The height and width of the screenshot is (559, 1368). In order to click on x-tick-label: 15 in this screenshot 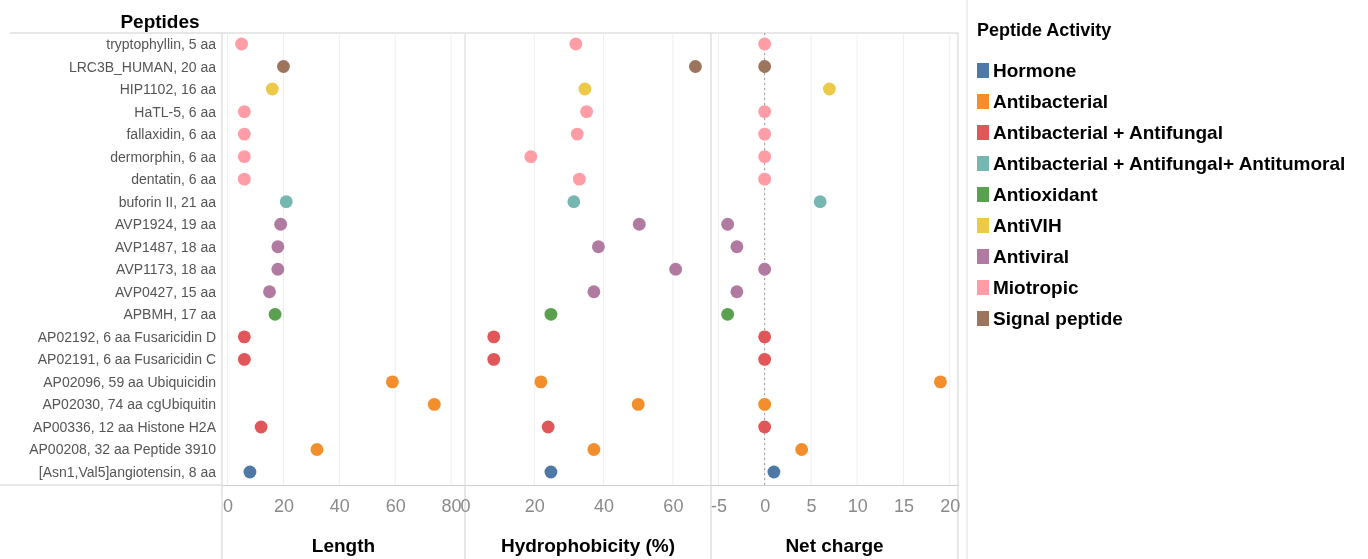, I will do `click(903, 505)`.